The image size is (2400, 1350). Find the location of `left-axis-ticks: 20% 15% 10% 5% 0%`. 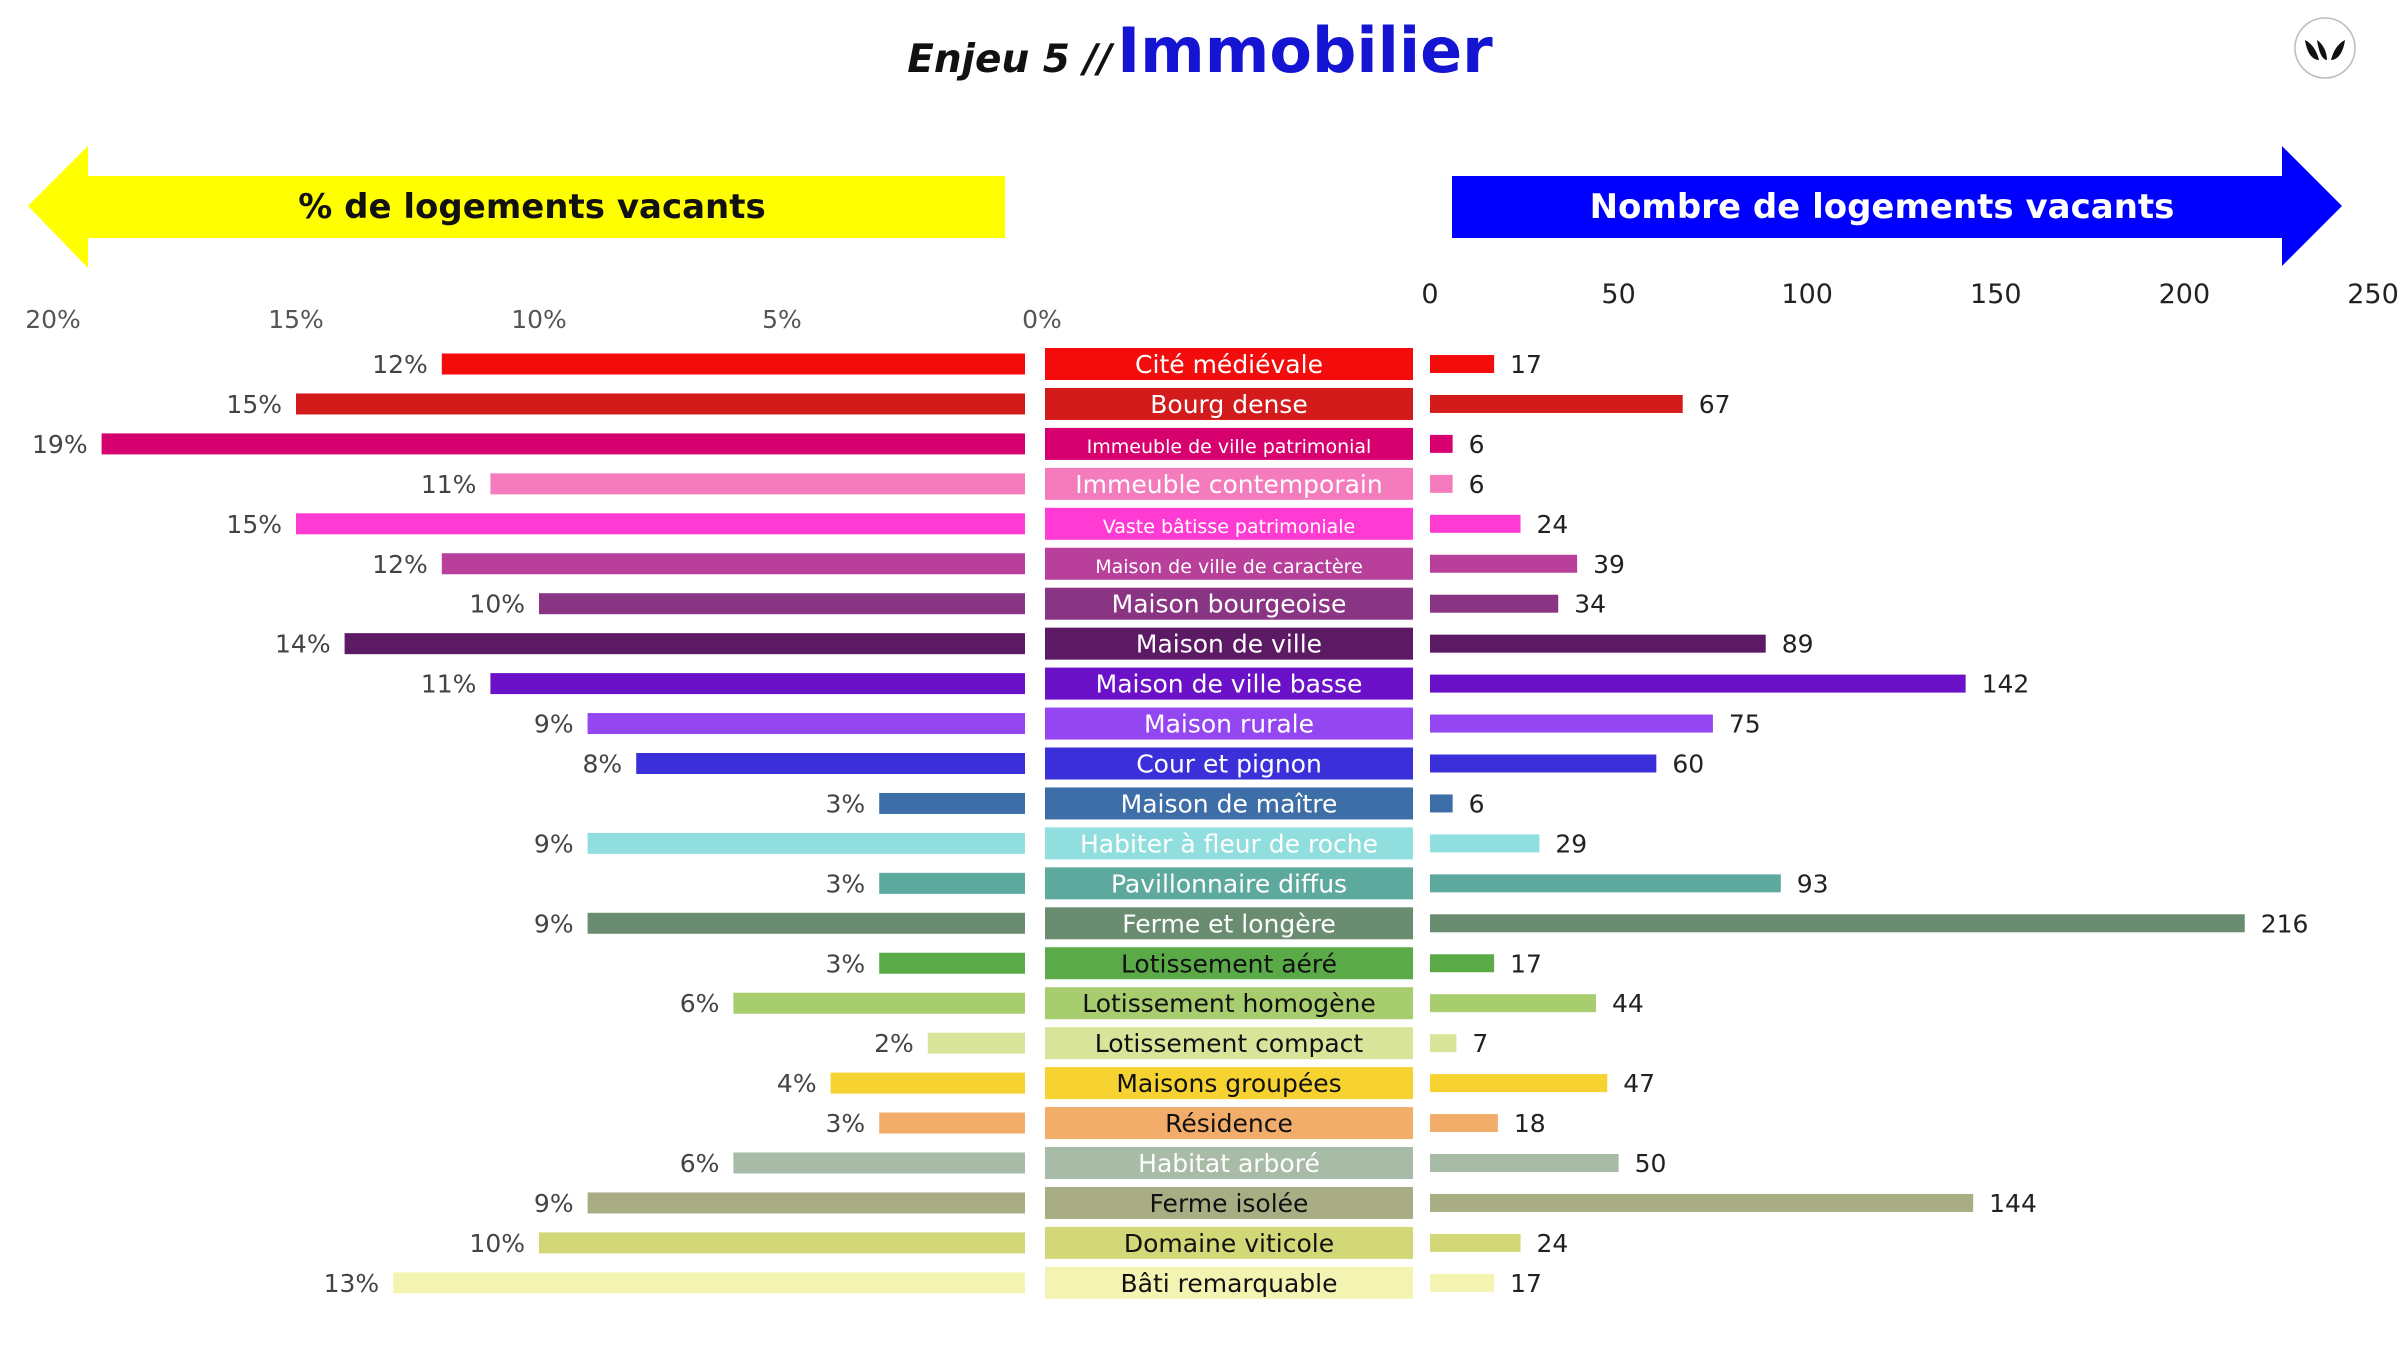

left-axis-ticks: 20% 15% 10% 5% 0% is located at coordinates (543, 319).